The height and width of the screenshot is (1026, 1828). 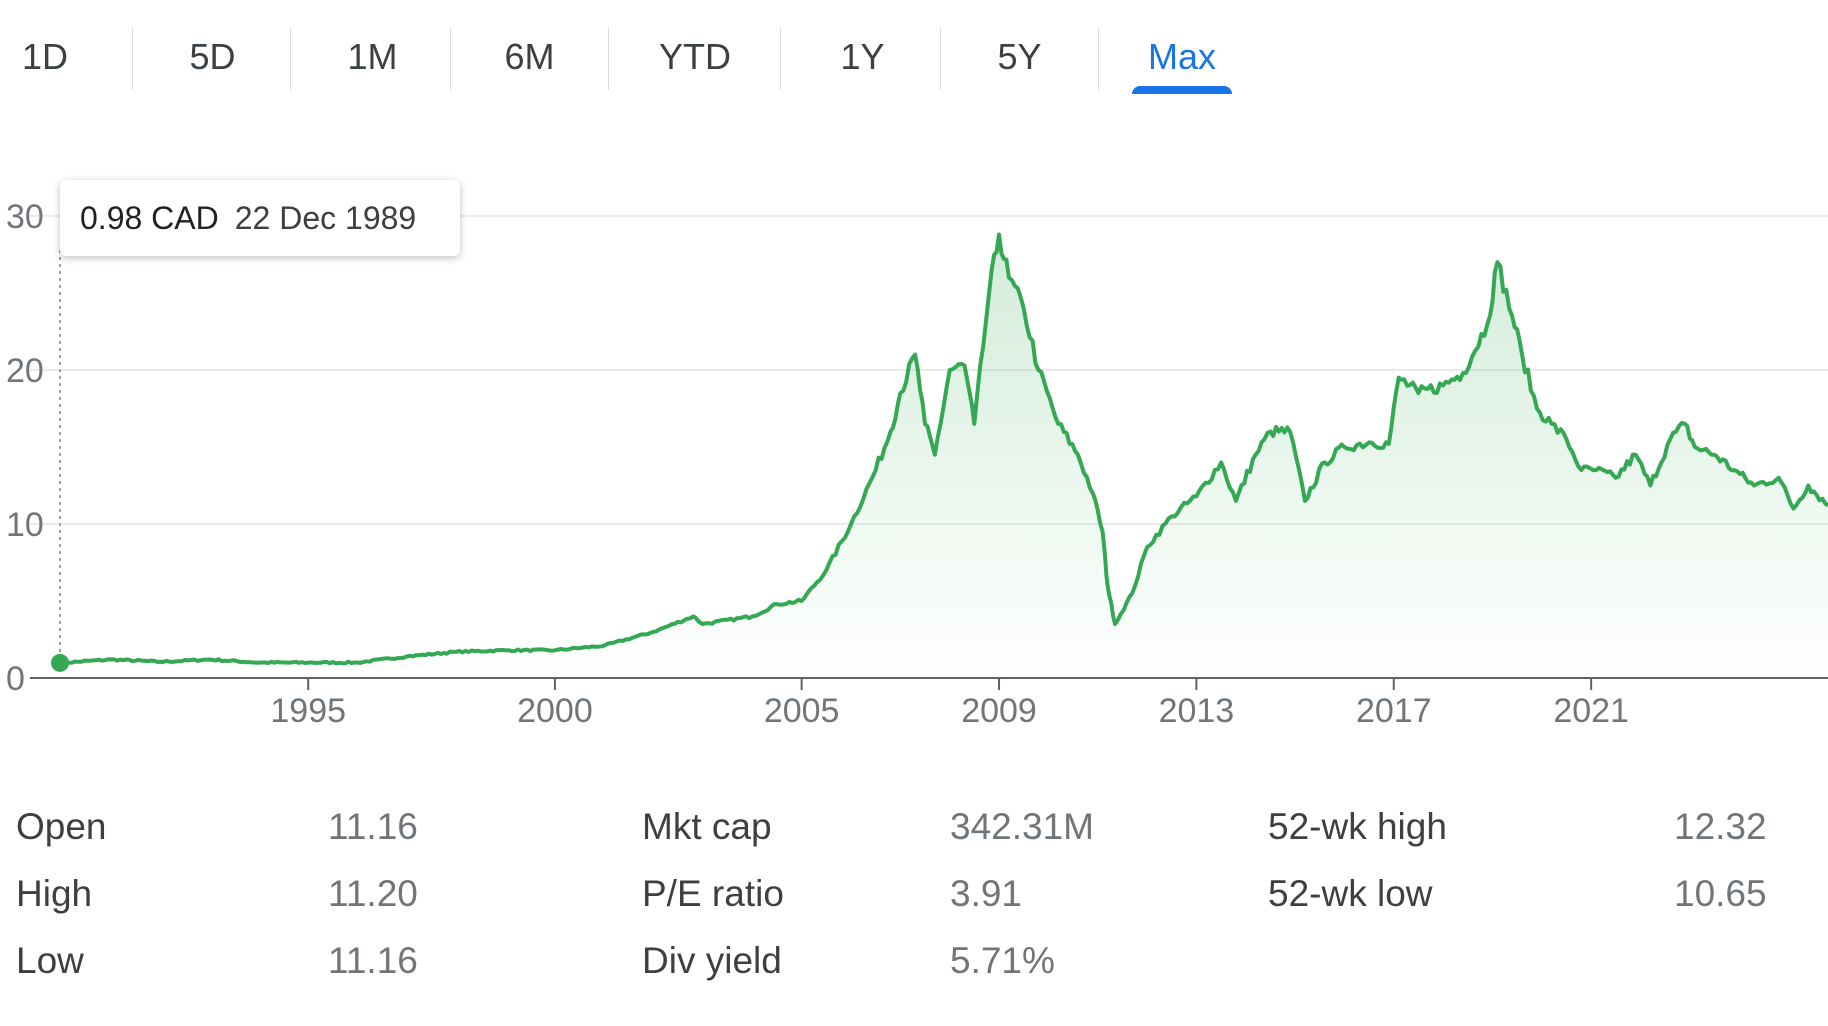 What do you see at coordinates (15, 679) in the screenshot?
I see `y-tick-label: 0` at bounding box center [15, 679].